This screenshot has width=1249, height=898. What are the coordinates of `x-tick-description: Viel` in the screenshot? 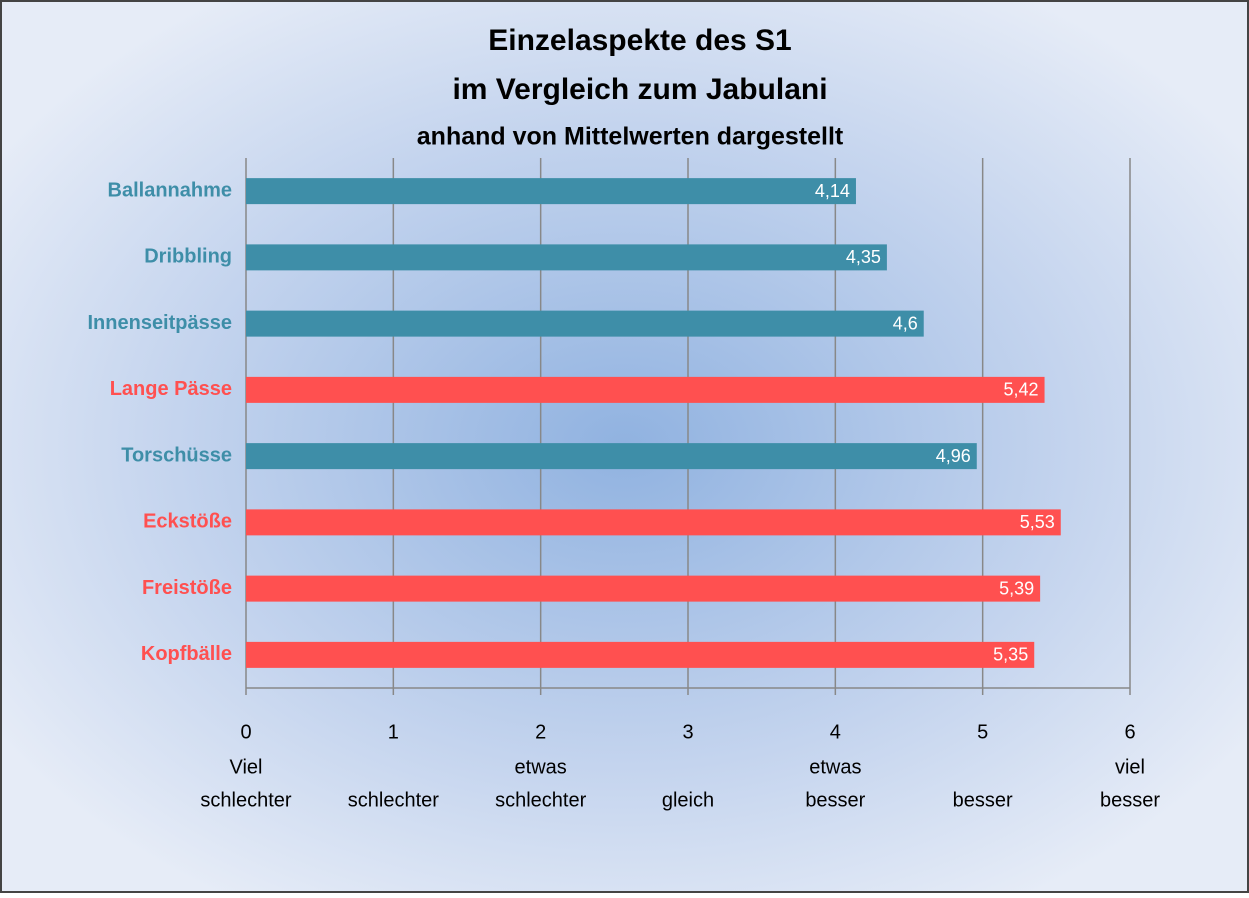 It's located at (246, 767).